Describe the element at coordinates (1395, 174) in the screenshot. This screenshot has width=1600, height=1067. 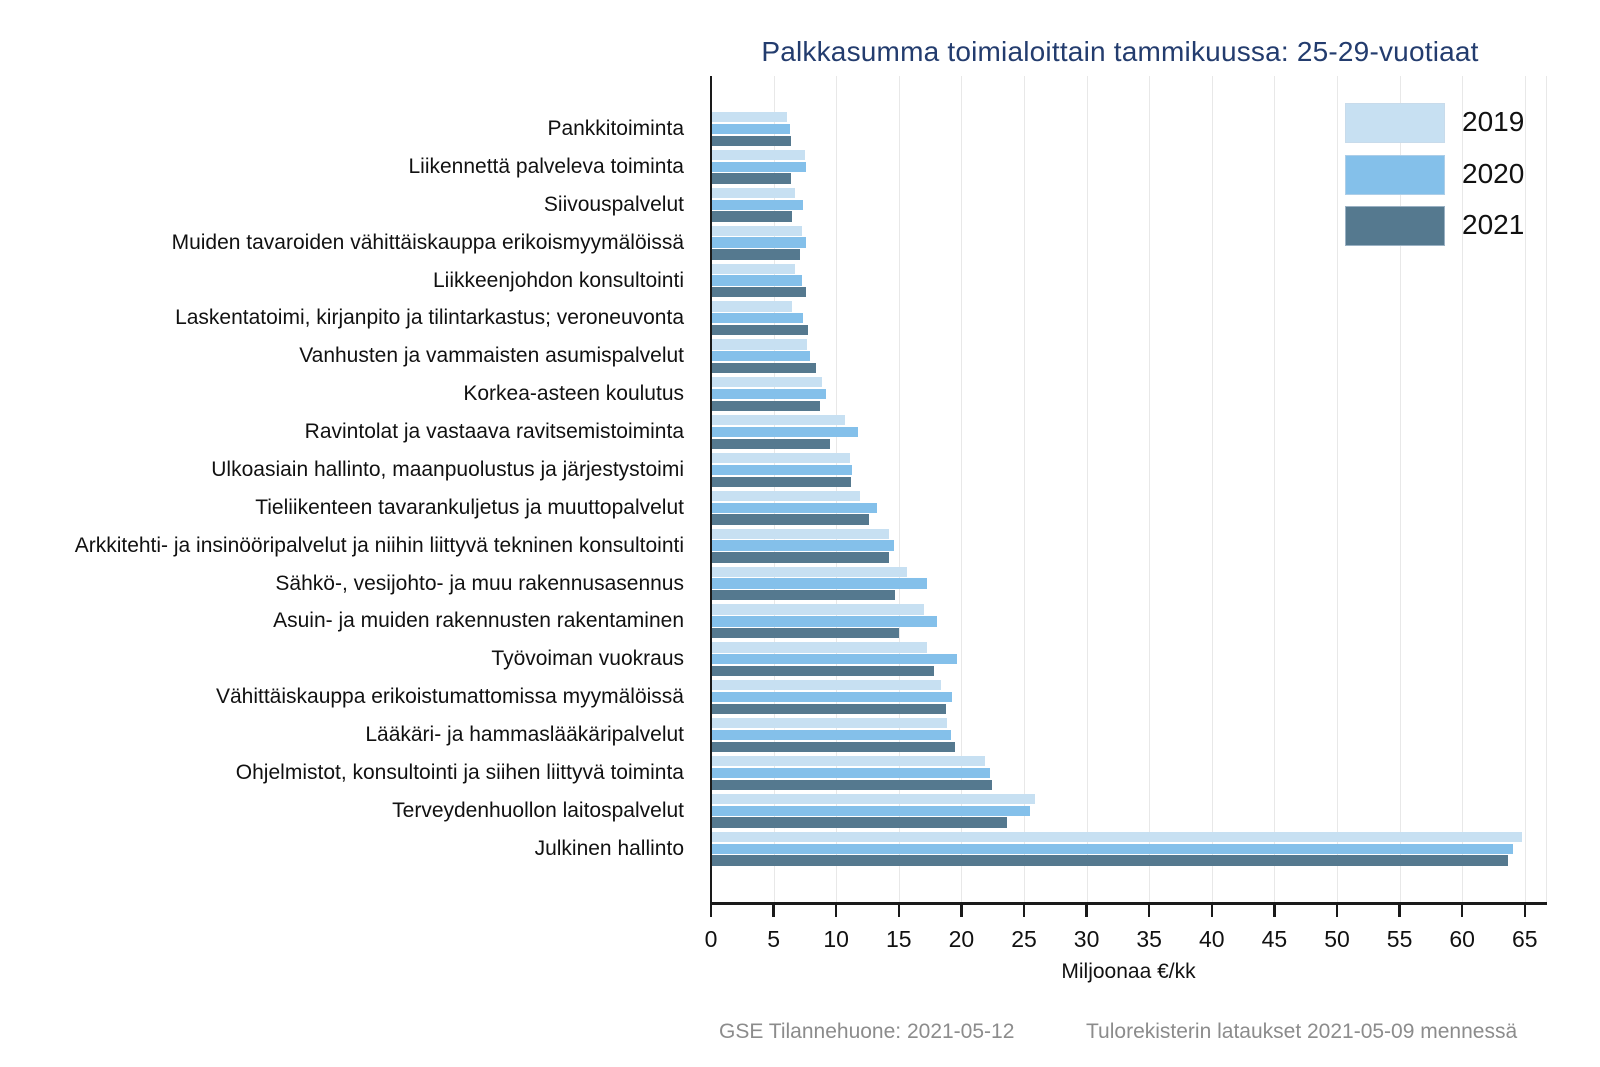
I see `legend-swatch-2020` at that location.